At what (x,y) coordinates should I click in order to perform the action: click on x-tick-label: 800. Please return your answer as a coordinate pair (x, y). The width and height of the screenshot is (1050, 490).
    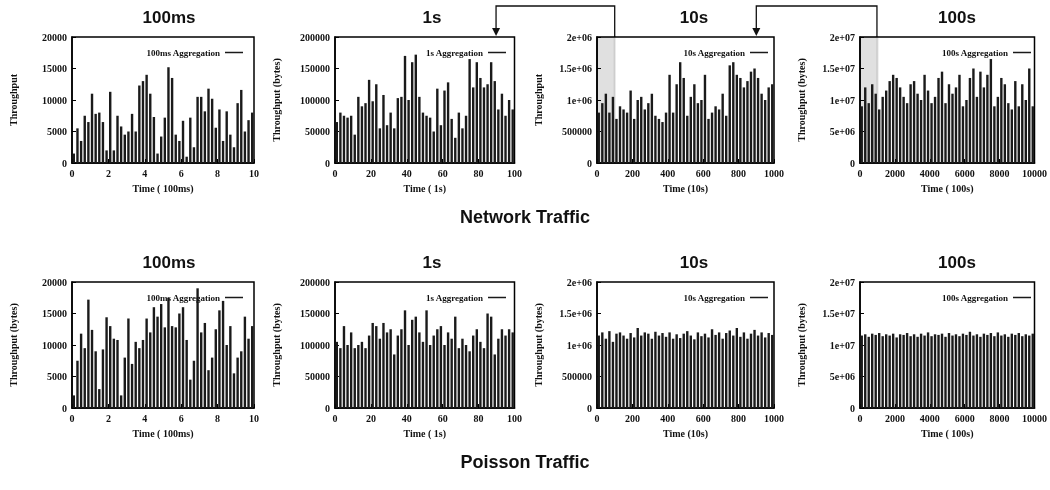
    Looking at the image, I should click on (739, 418).